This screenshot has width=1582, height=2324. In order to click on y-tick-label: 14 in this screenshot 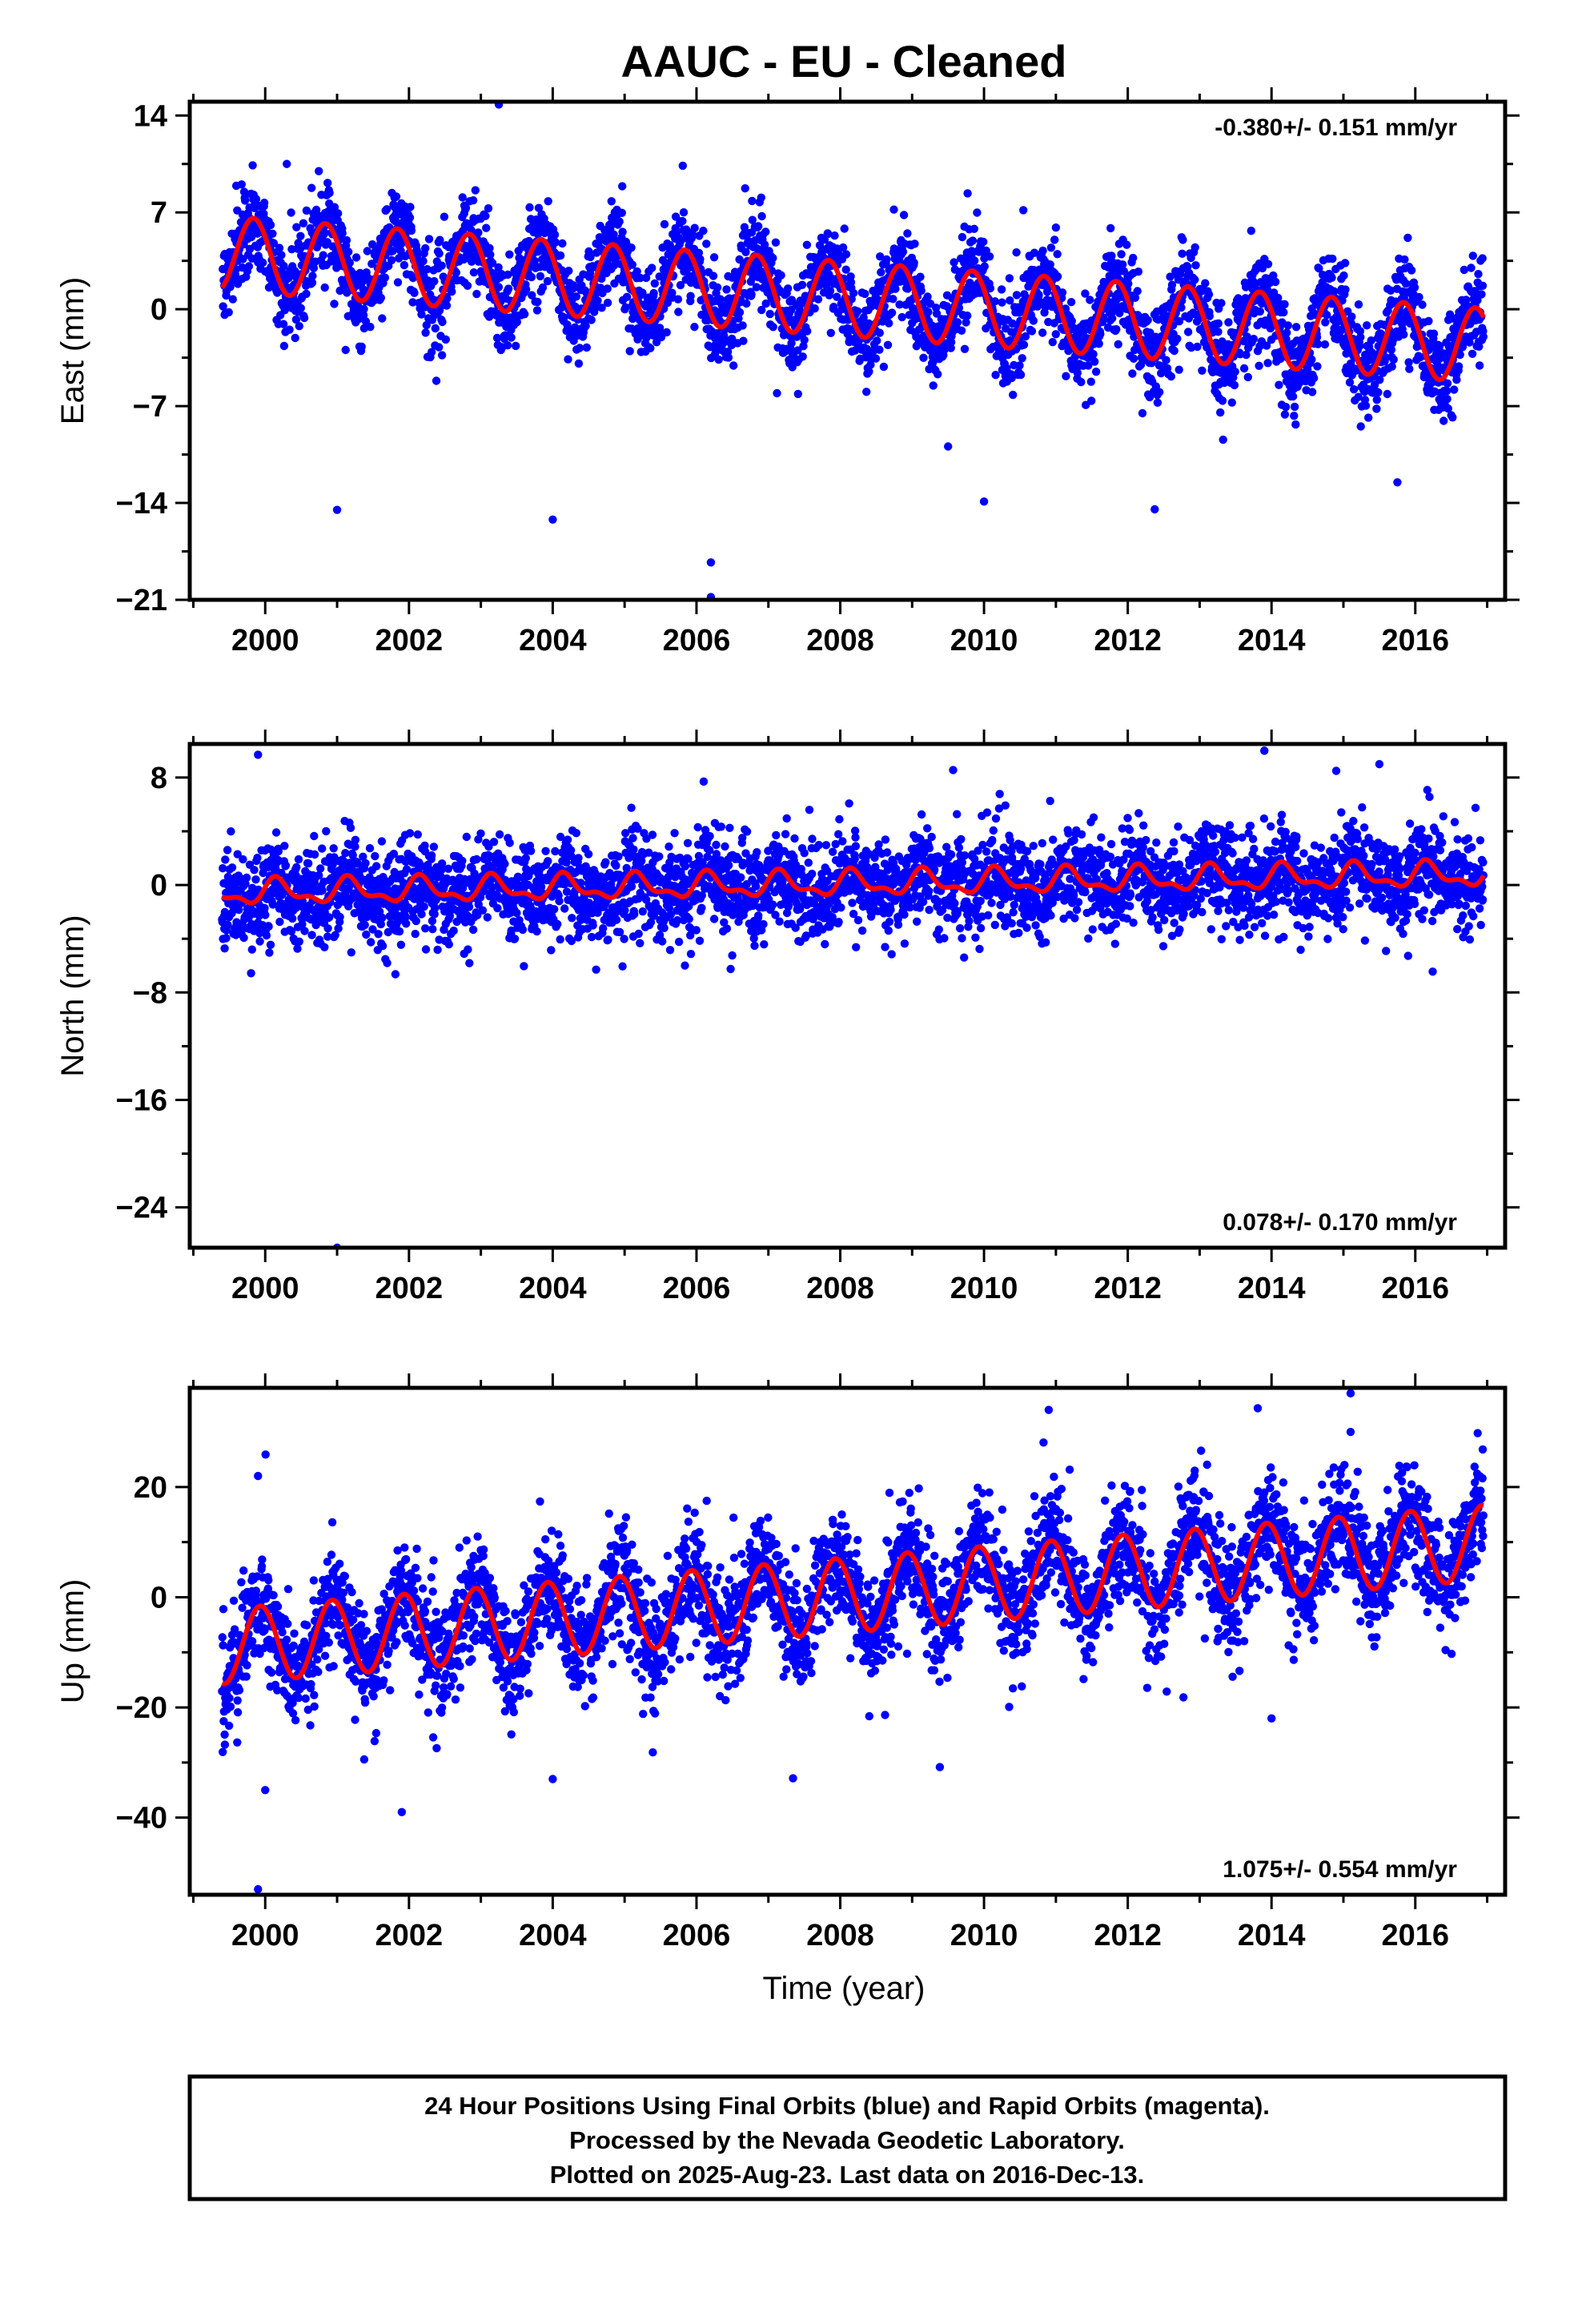, I will do `click(151, 116)`.